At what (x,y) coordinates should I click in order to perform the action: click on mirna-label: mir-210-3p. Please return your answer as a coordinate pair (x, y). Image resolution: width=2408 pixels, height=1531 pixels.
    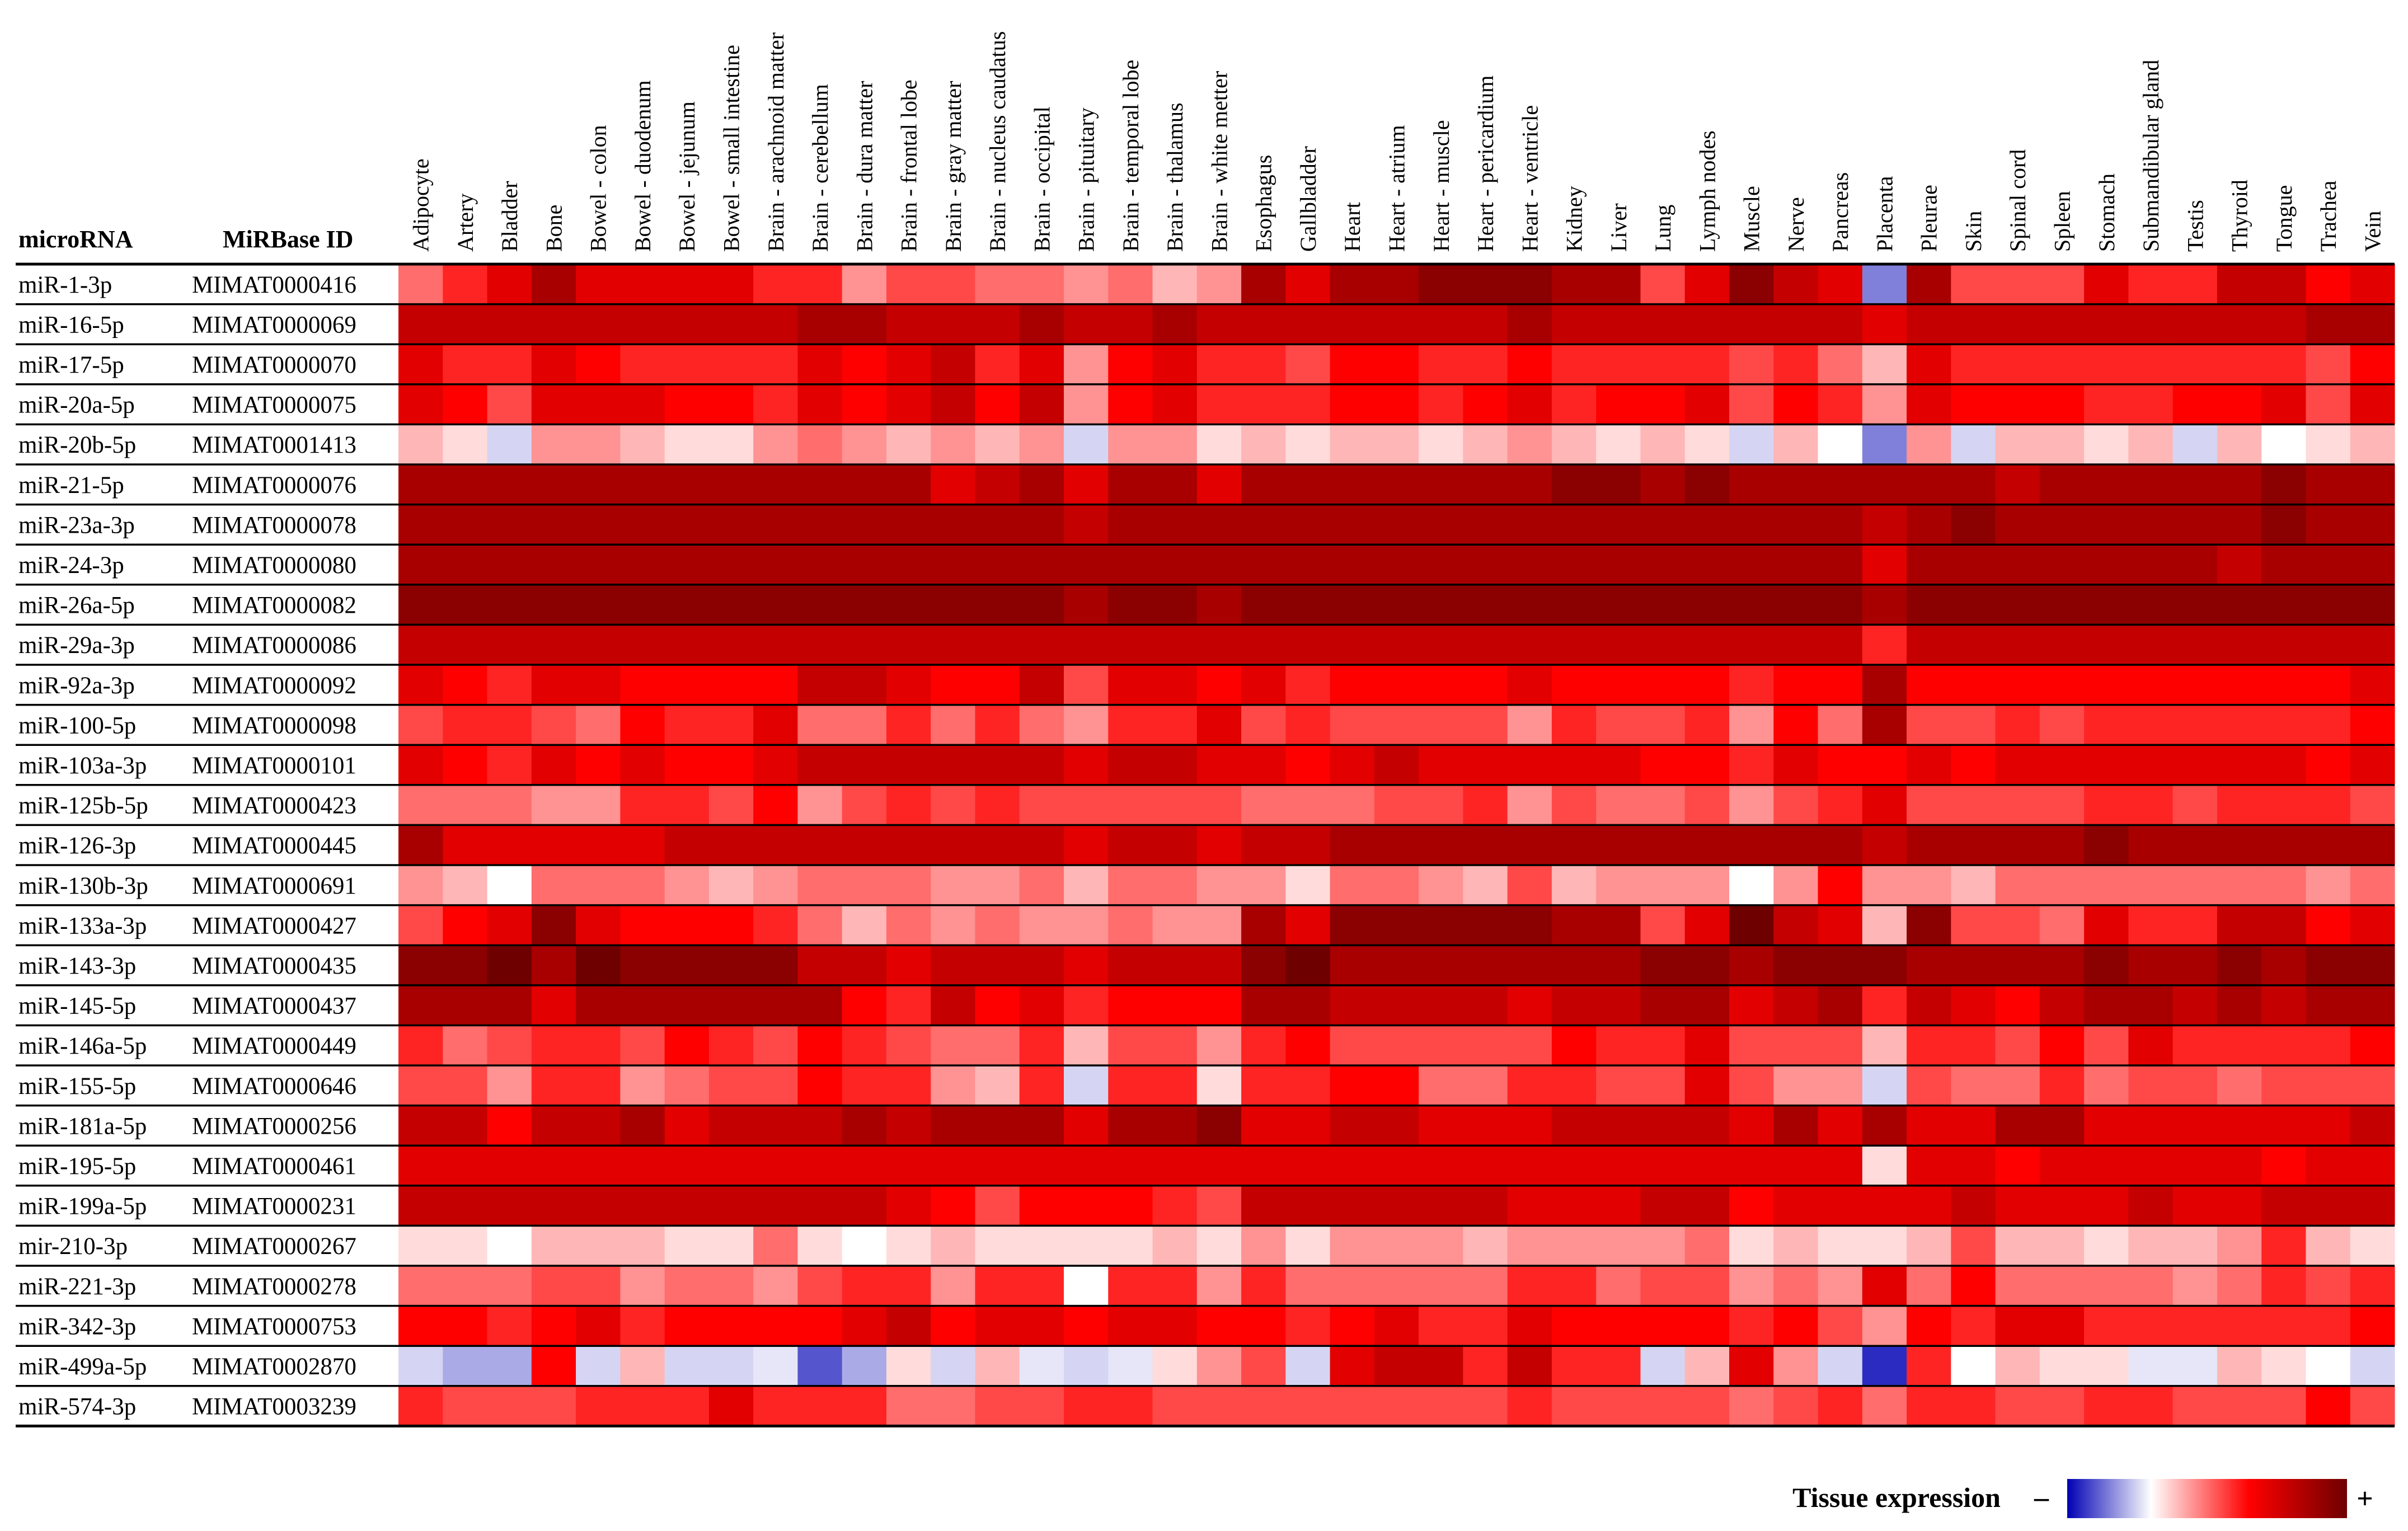
    Looking at the image, I should click on (73, 1247).